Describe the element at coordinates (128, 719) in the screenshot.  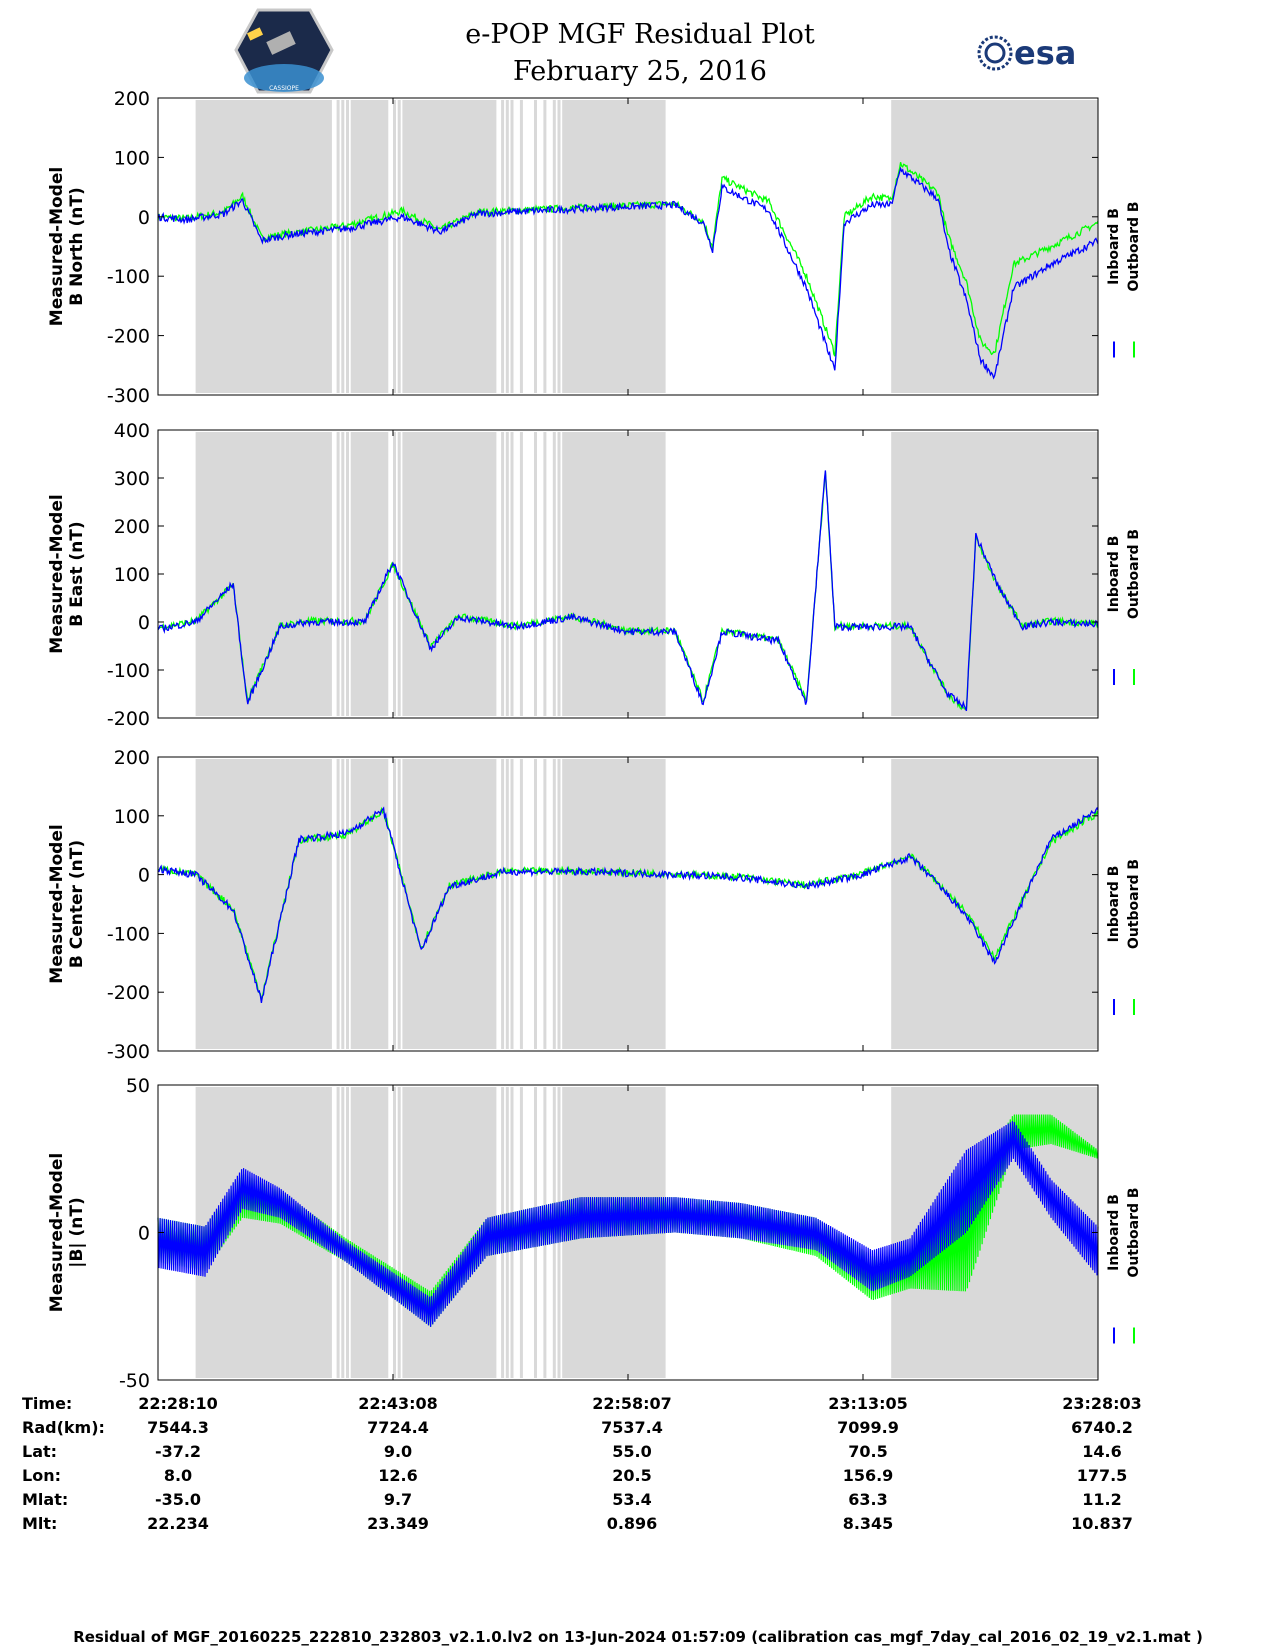
I see `y-tick-label: -200` at that location.